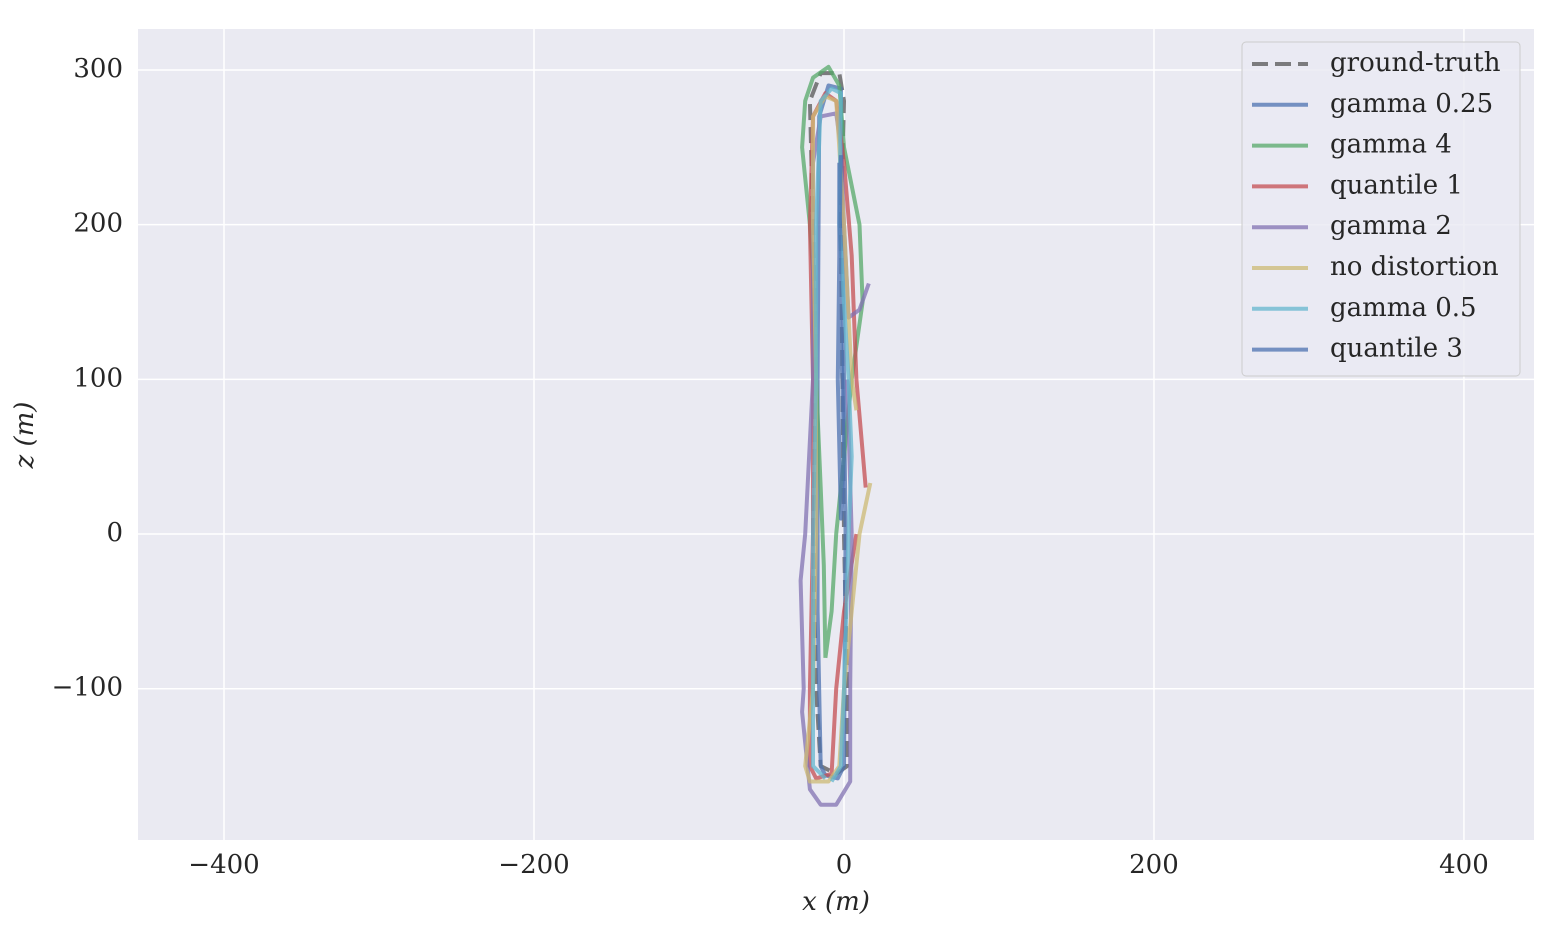 This screenshot has width=1556, height=929. Describe the element at coordinates (1396, 185) in the screenshot. I see `legend-label: quantile 1` at that location.